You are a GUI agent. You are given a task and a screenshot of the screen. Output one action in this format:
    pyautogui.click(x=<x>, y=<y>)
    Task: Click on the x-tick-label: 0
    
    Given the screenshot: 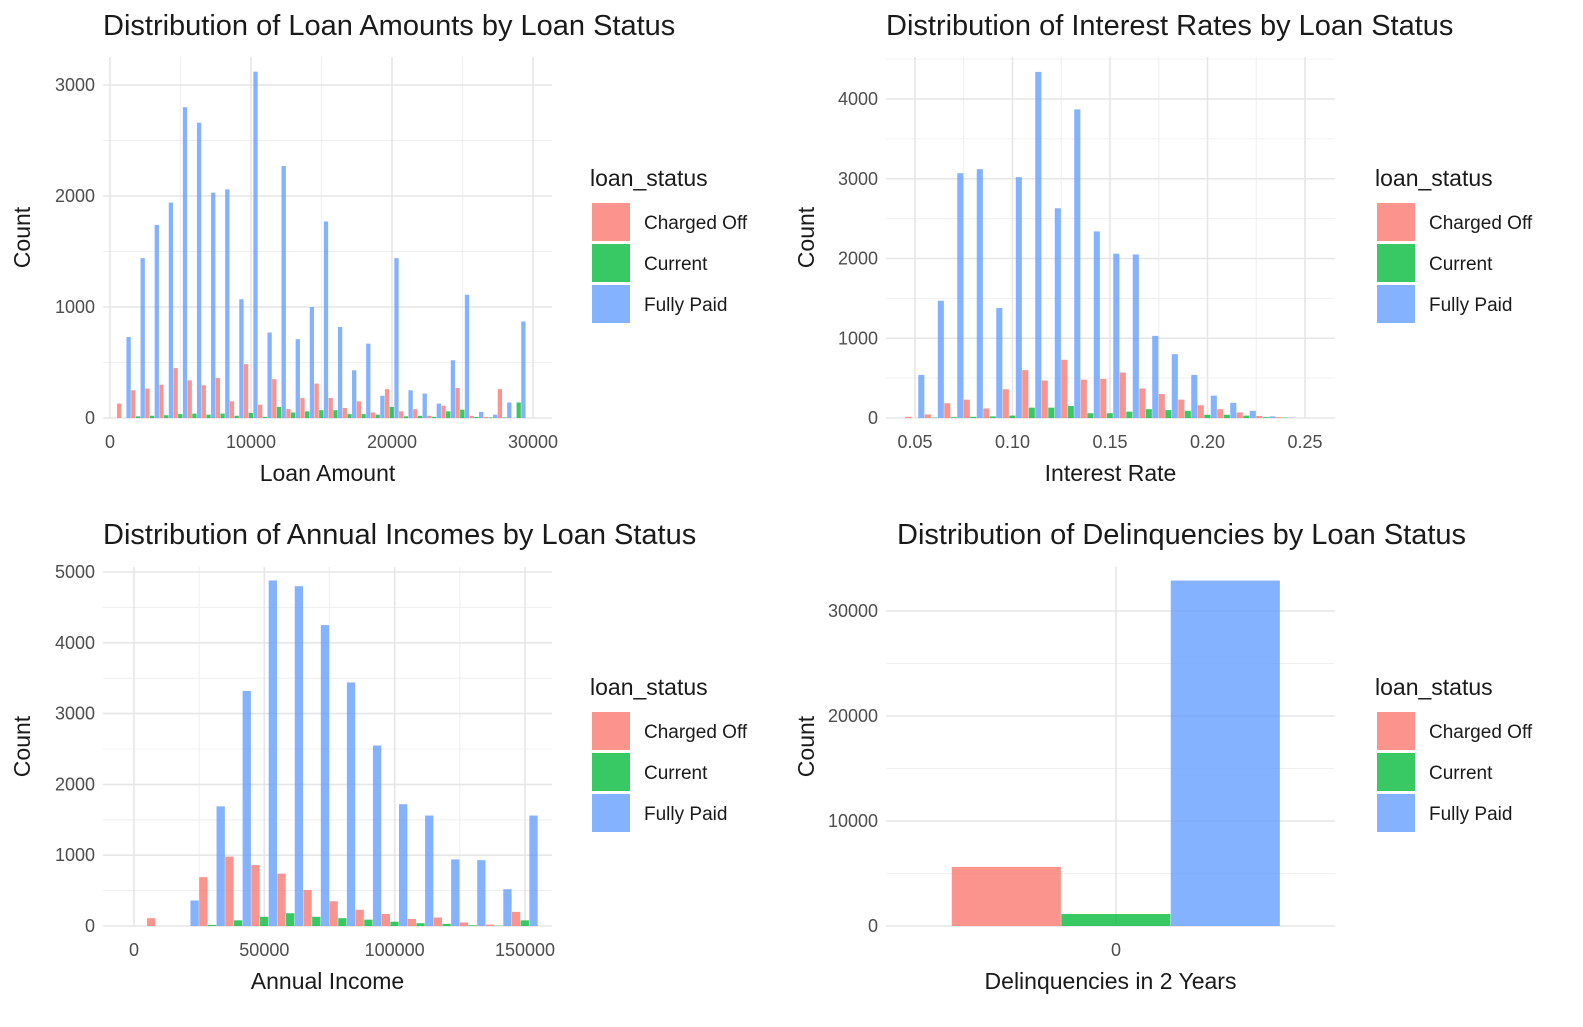 What is the action you would take?
    pyautogui.click(x=1116, y=950)
    